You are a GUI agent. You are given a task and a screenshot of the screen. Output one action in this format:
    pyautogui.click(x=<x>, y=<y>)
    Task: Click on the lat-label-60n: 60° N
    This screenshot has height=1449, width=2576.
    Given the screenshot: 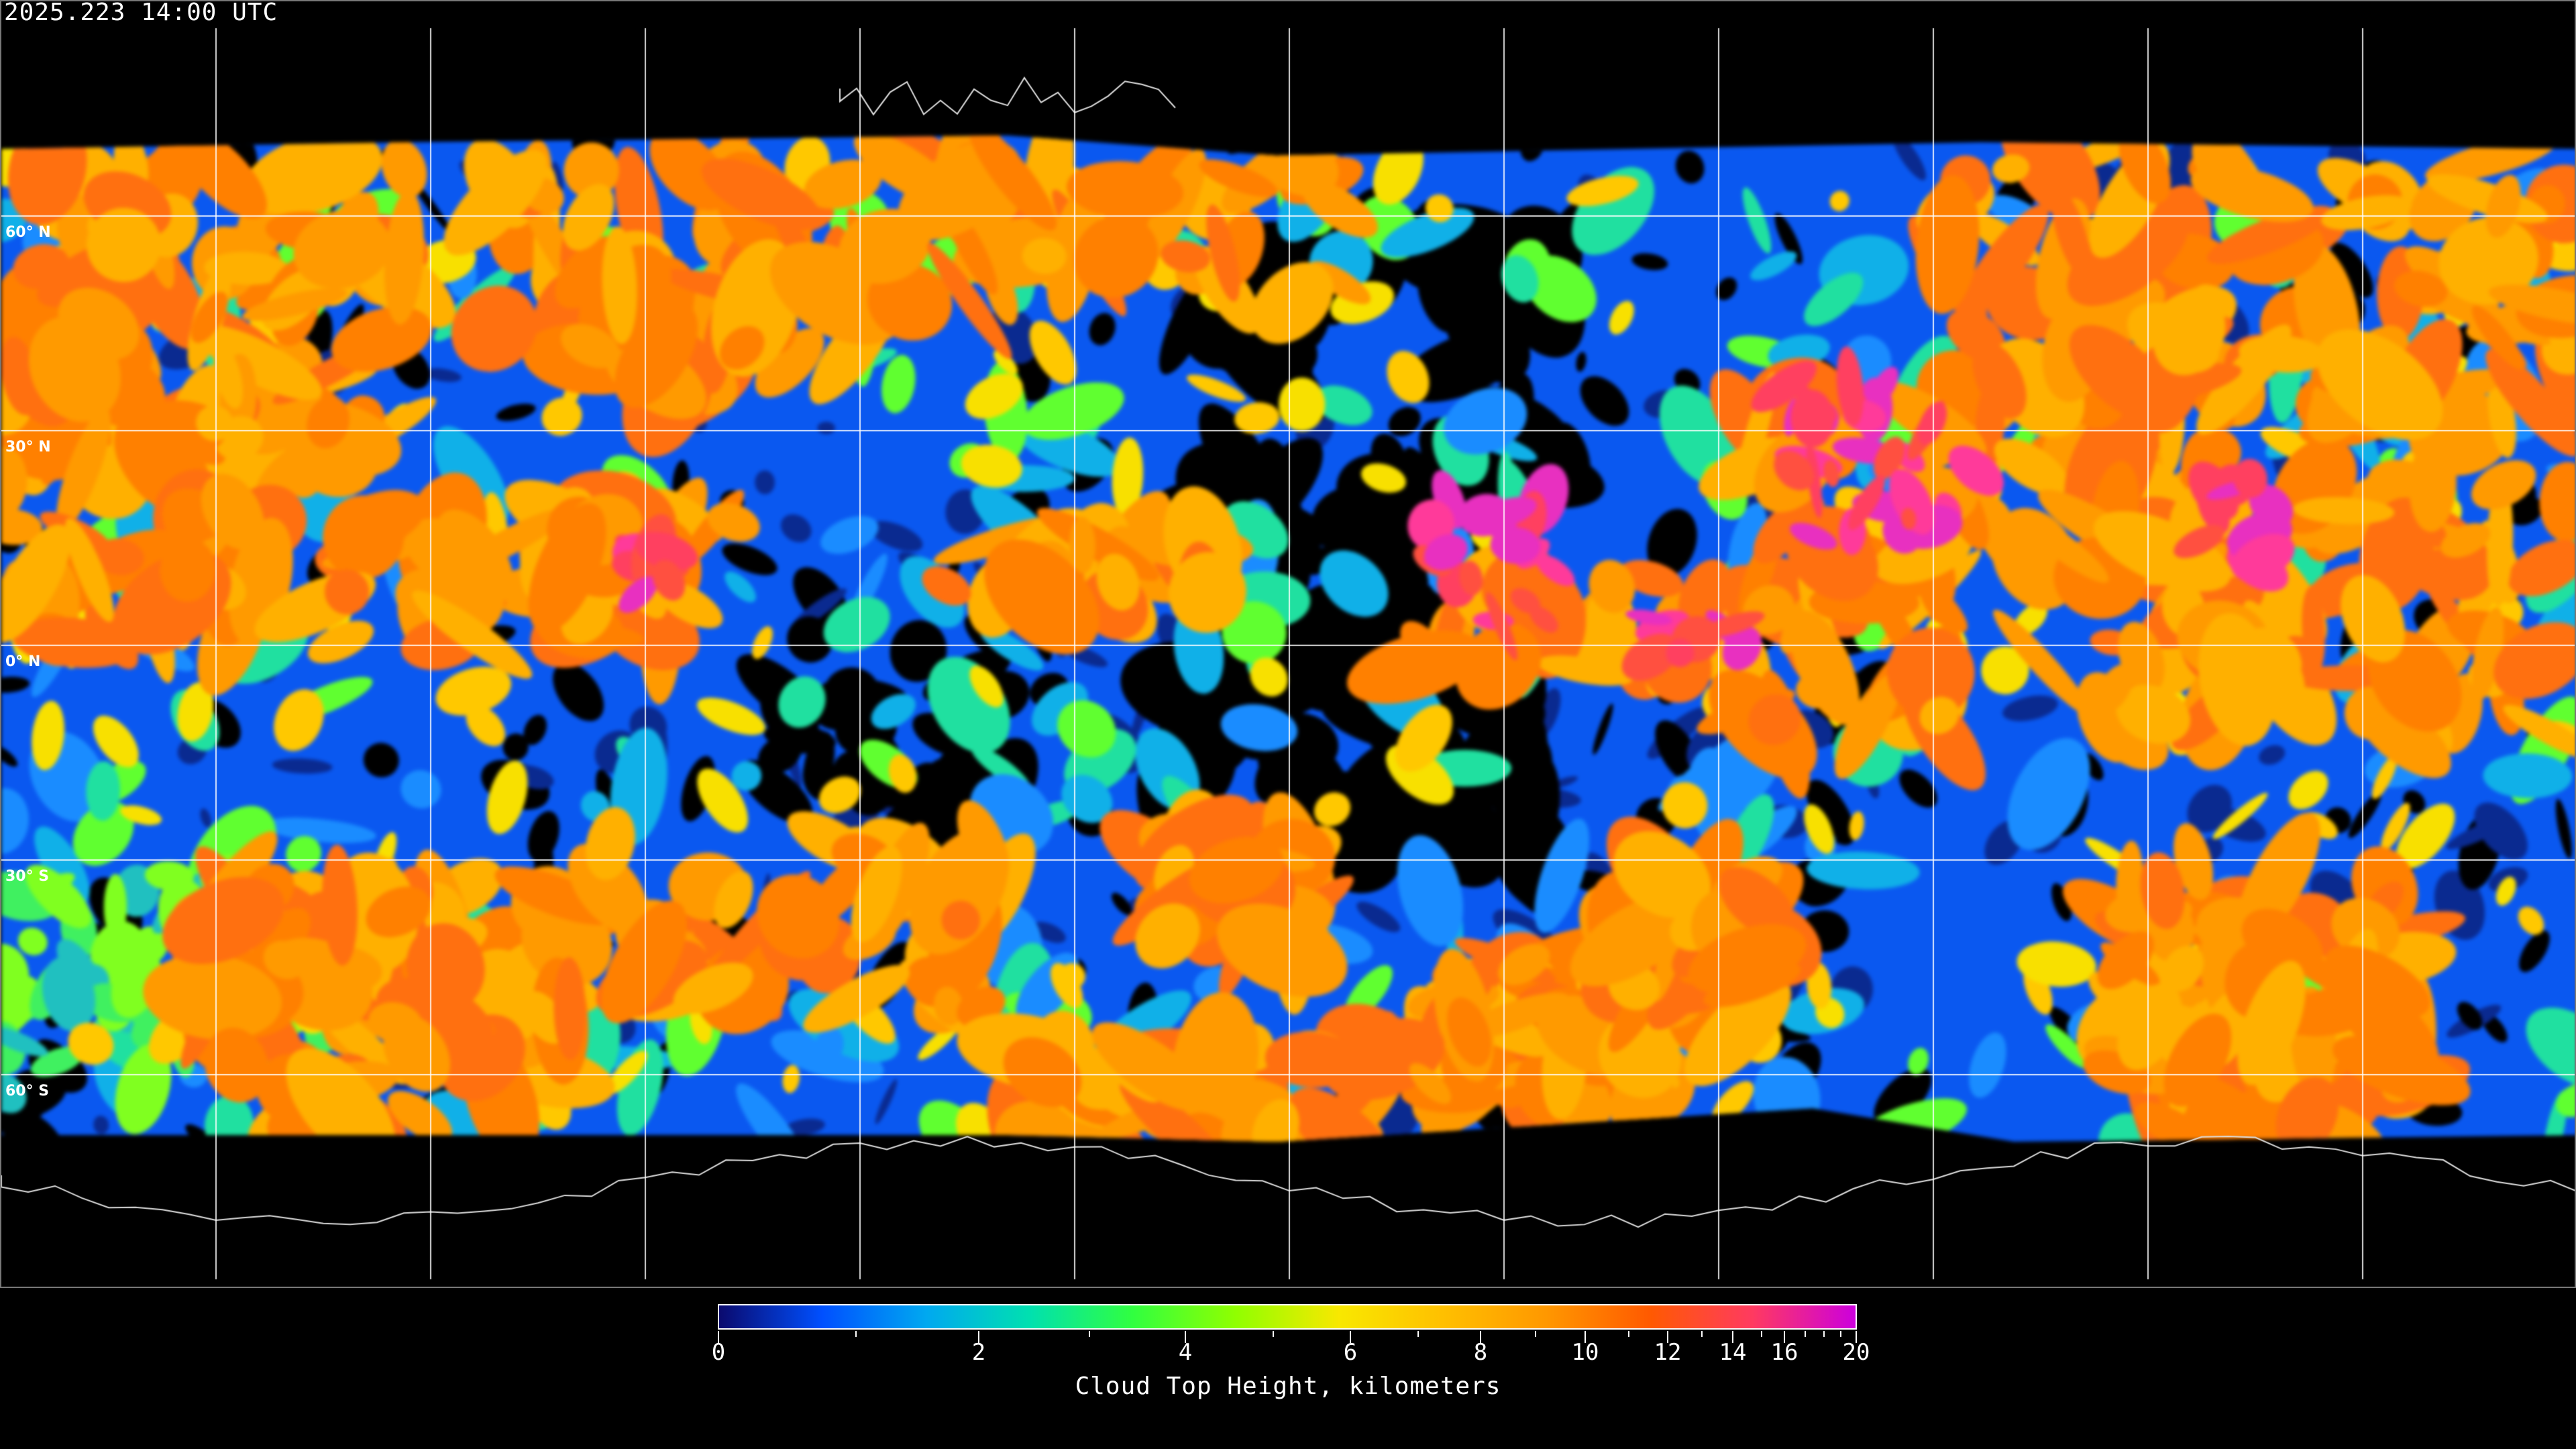 What is the action you would take?
    pyautogui.click(x=28, y=232)
    